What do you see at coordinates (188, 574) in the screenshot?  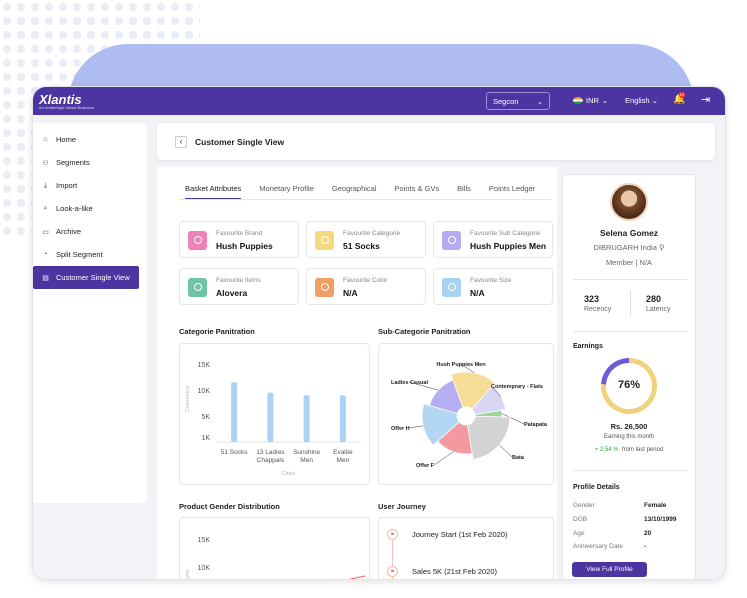 I see `y-axis-label: Counts` at bounding box center [188, 574].